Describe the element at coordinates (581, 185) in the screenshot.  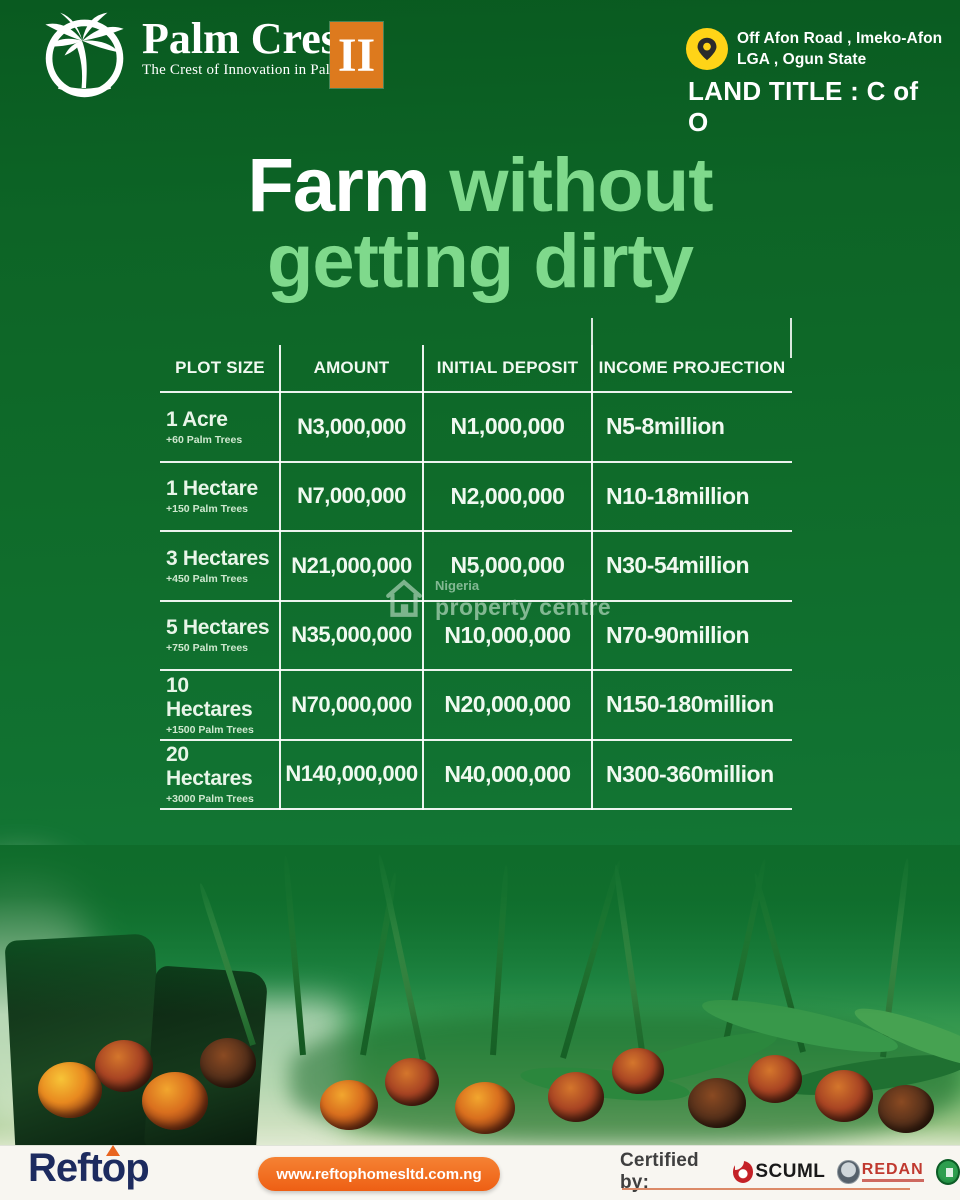
I see `headline-word-without: without` at that location.